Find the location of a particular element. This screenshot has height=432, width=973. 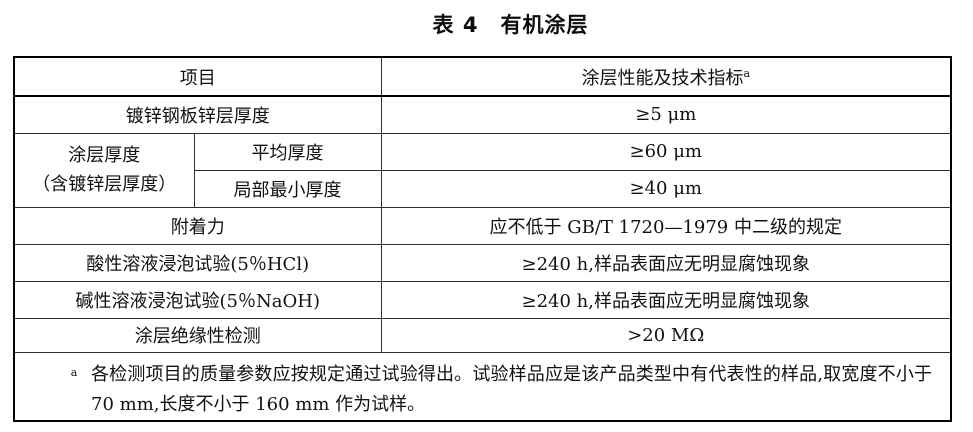

cell-value-zinc: ≥5 μm is located at coordinates (666, 114).